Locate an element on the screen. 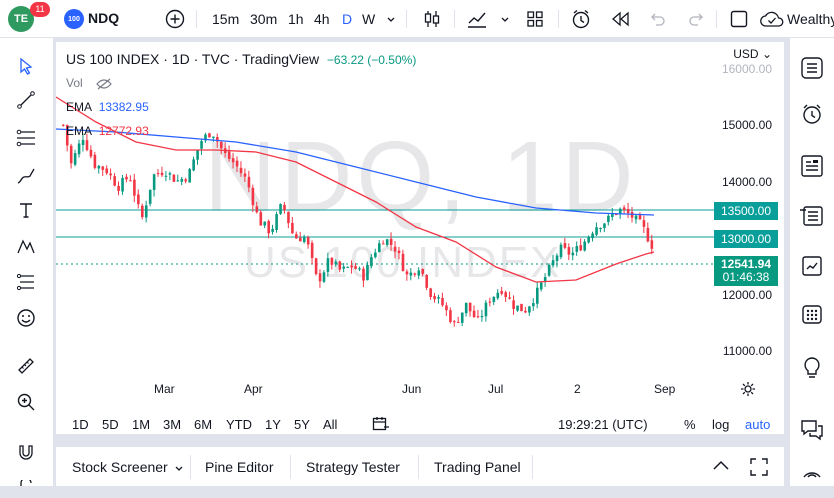 Image resolution: width=834 pixels, height=498 pixels. news-icon is located at coordinates (812, 216).